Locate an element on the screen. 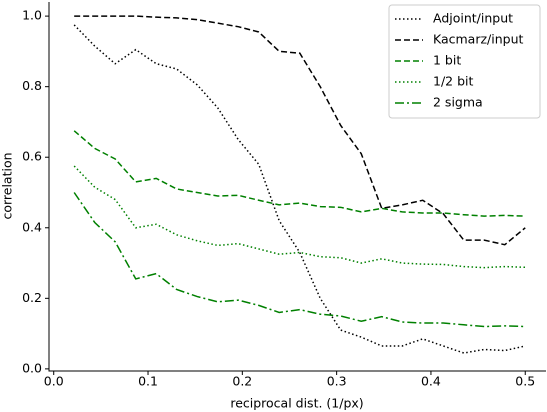  y-tick-label: 0.8 is located at coordinates (32, 85).